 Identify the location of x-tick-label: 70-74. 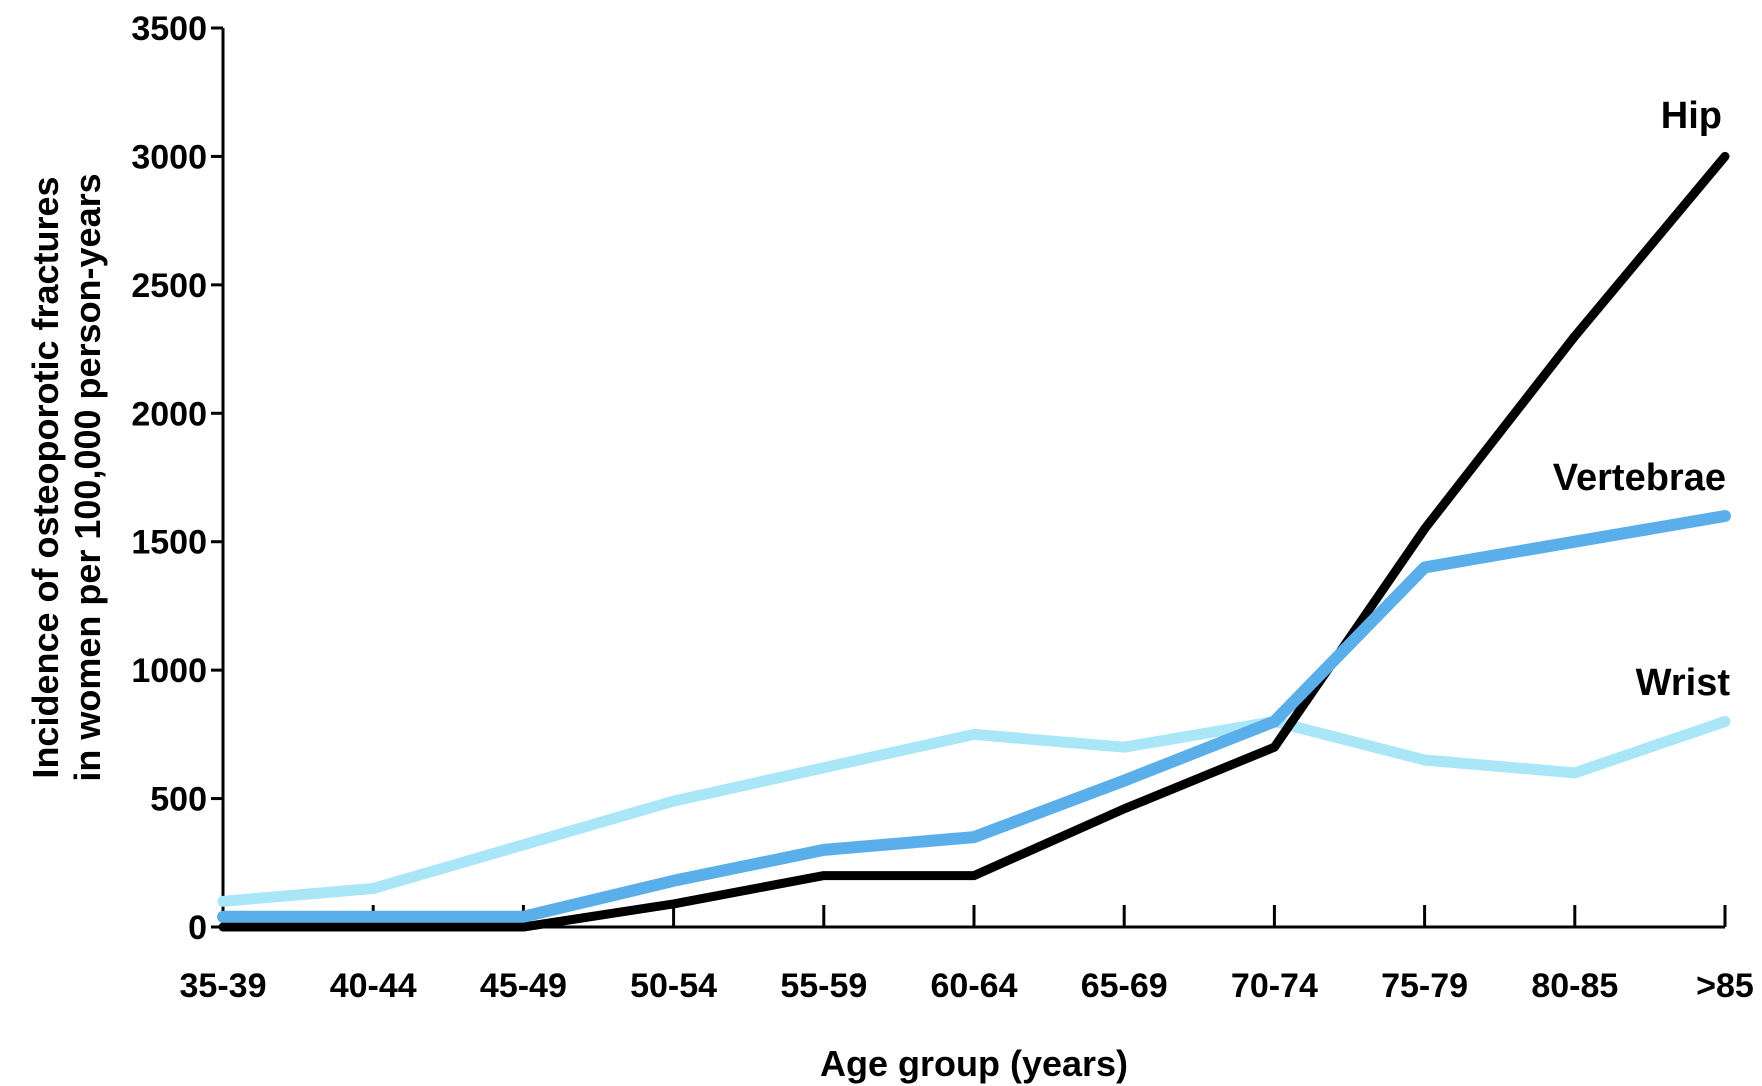
(1274, 986).